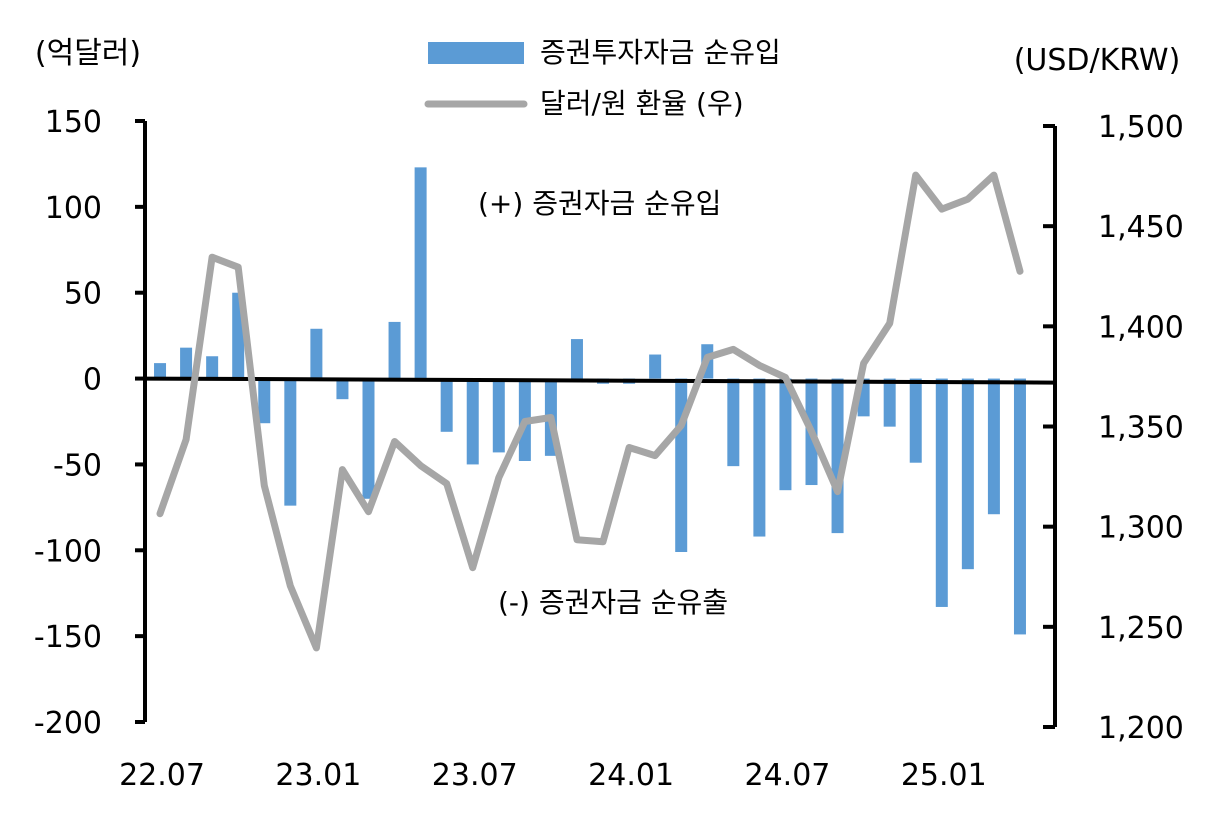  What do you see at coordinates (92, 380) in the screenshot?
I see `left-tick-label: 0` at bounding box center [92, 380].